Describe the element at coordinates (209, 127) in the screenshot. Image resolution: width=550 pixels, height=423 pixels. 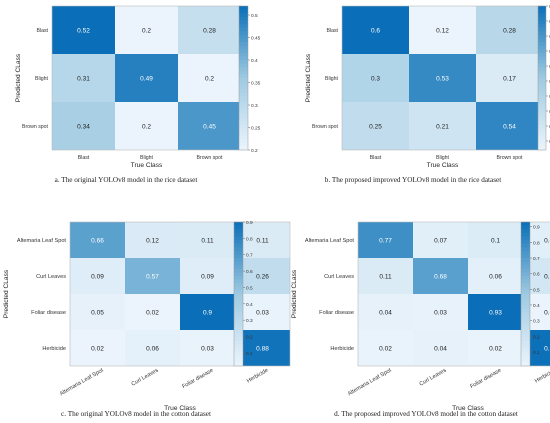
I see `cell-value-label: 0.45` at that location.